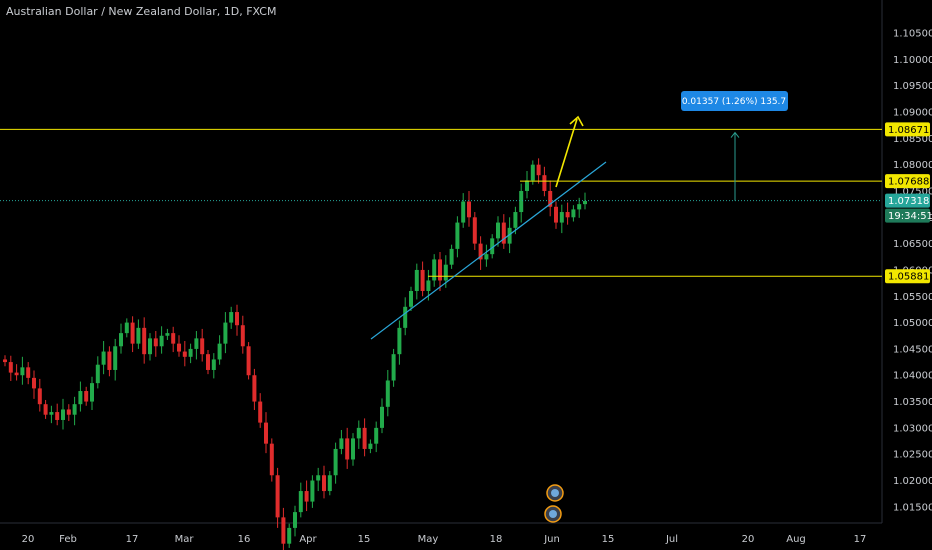 This screenshot has height=550, width=932. What do you see at coordinates (912, 481) in the screenshot?
I see `price-tick-label: 1.02000` at bounding box center [912, 481].